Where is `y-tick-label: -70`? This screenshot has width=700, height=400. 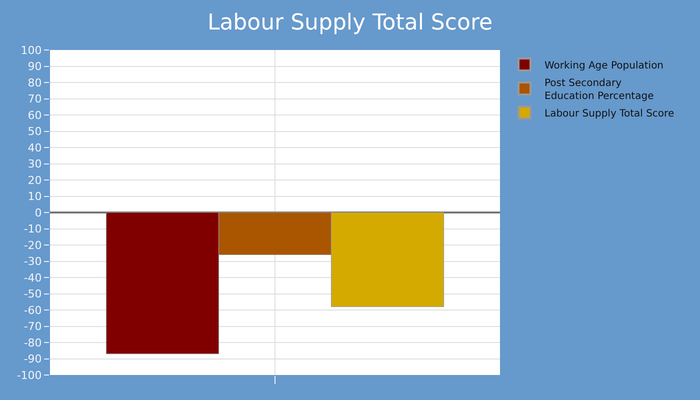
y-tick-label: -70 is located at coordinates (33, 327).